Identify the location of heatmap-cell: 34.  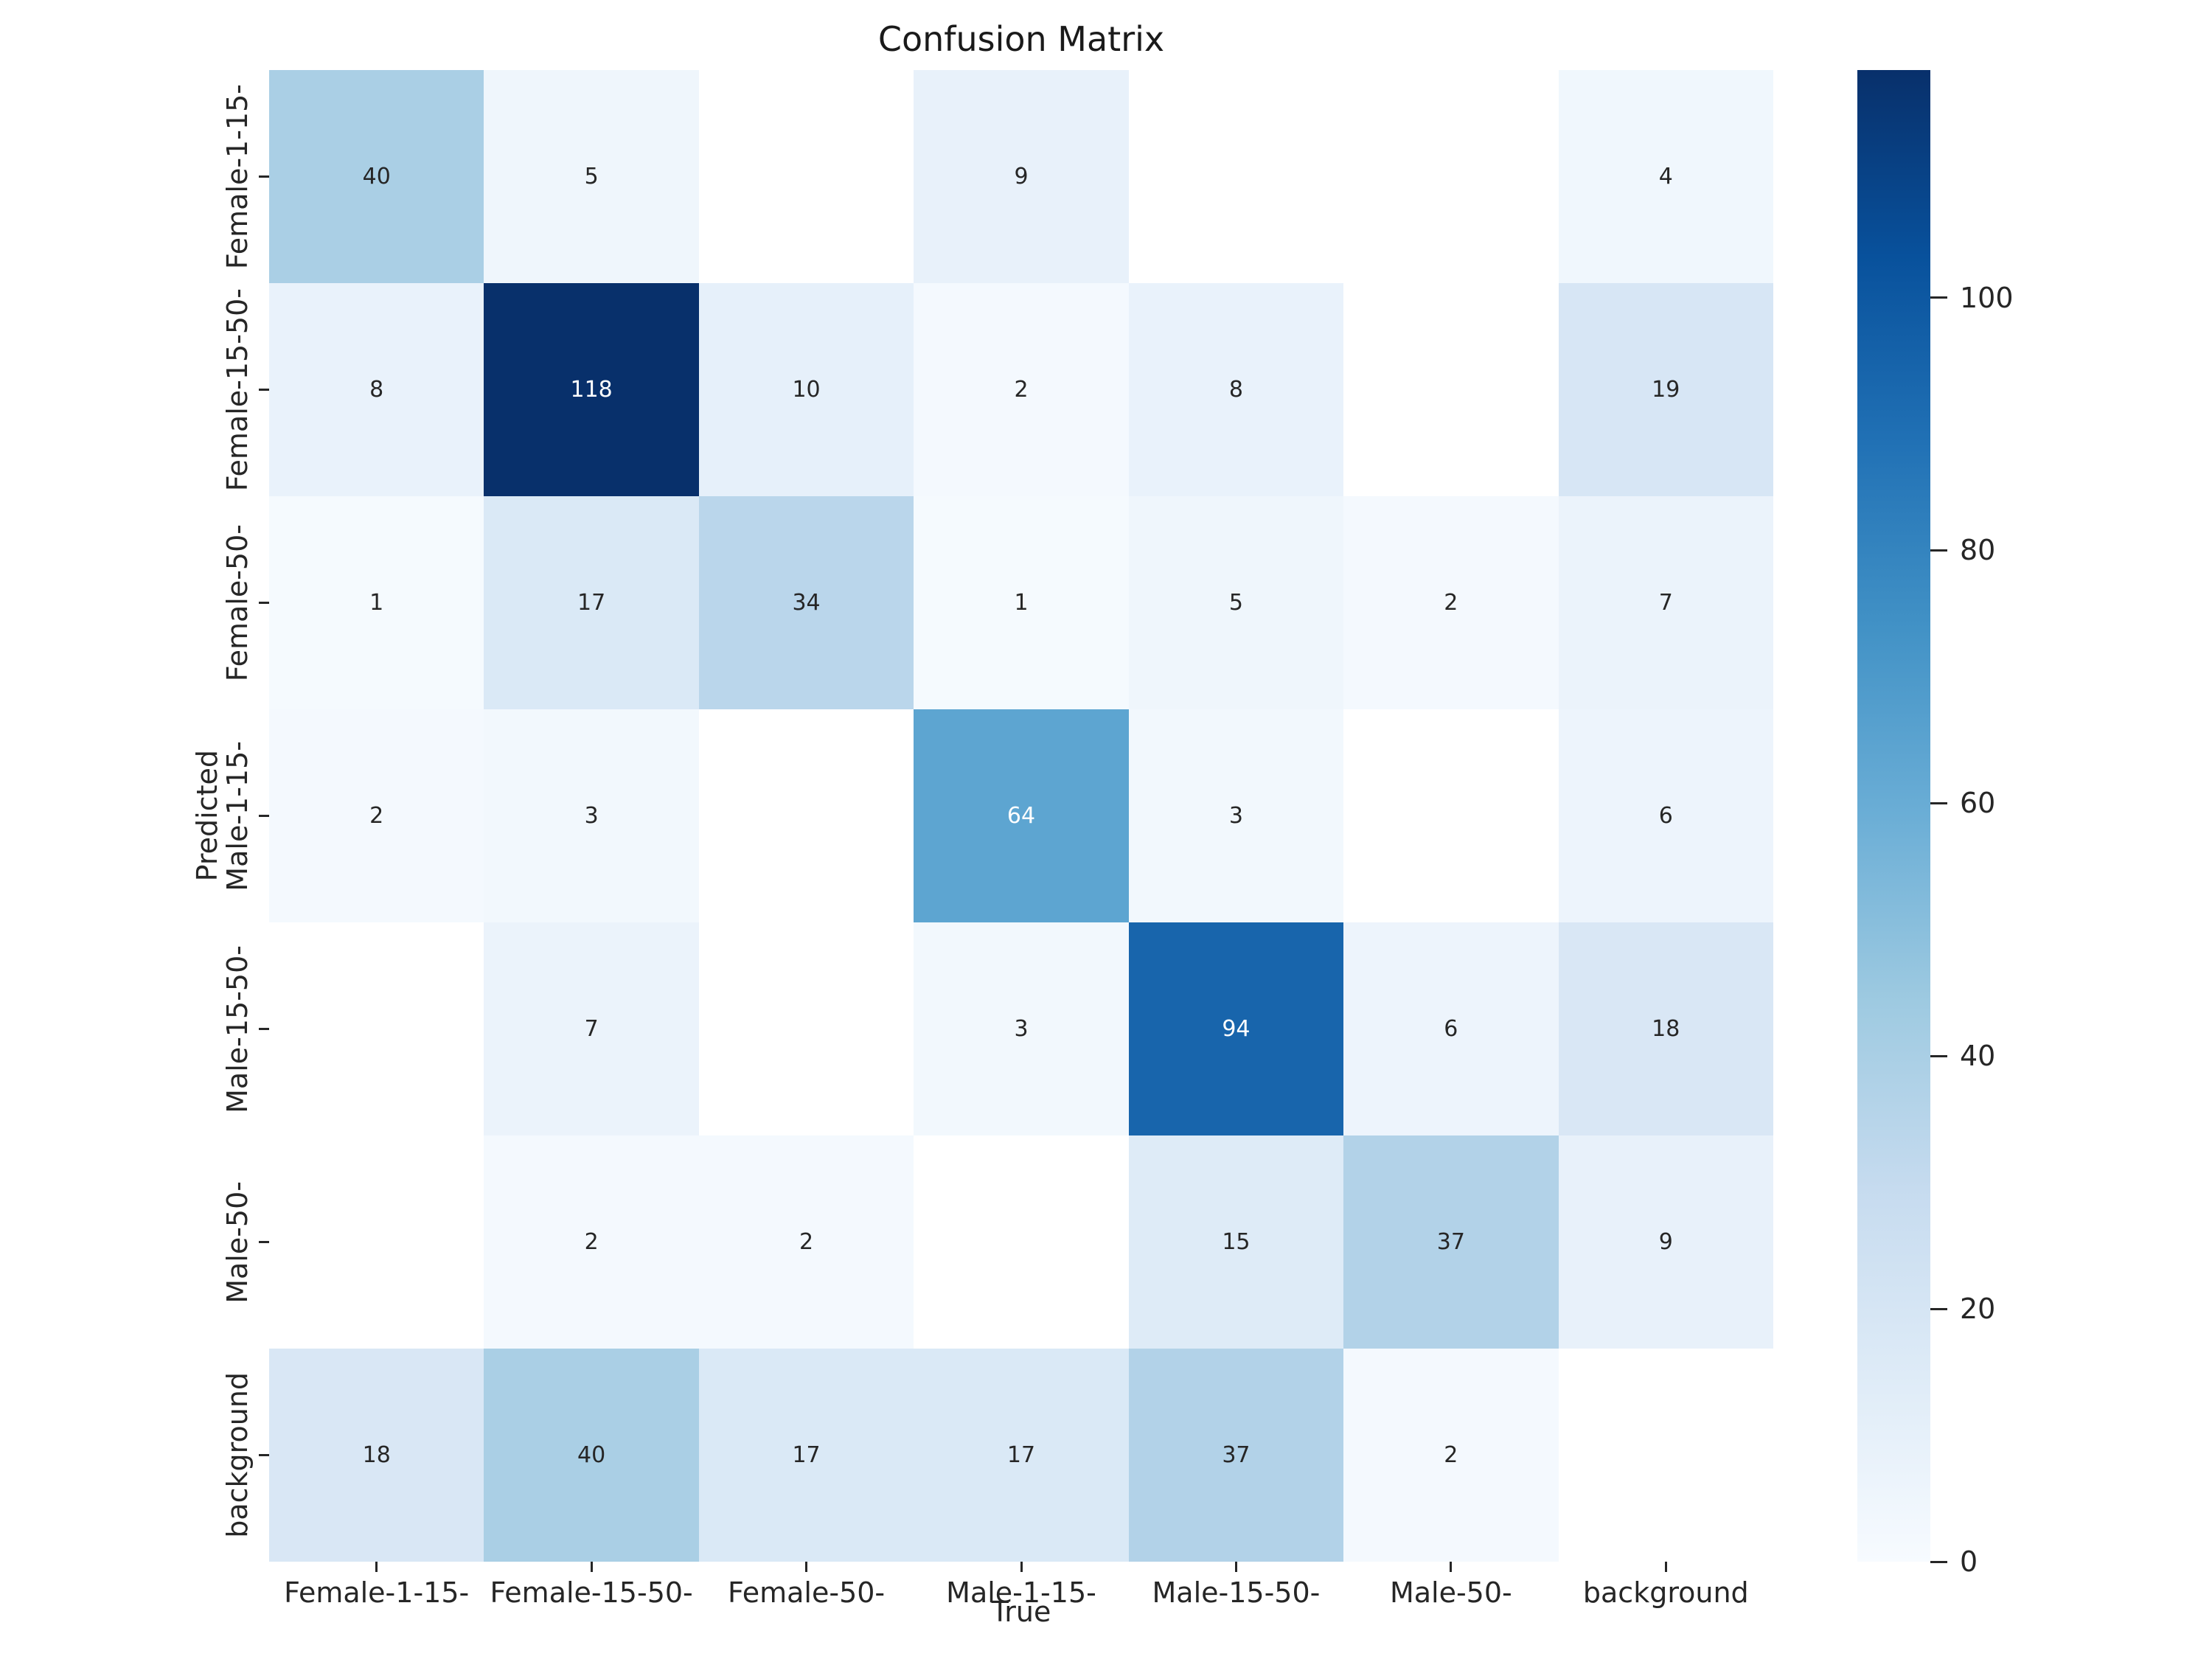
(806, 602).